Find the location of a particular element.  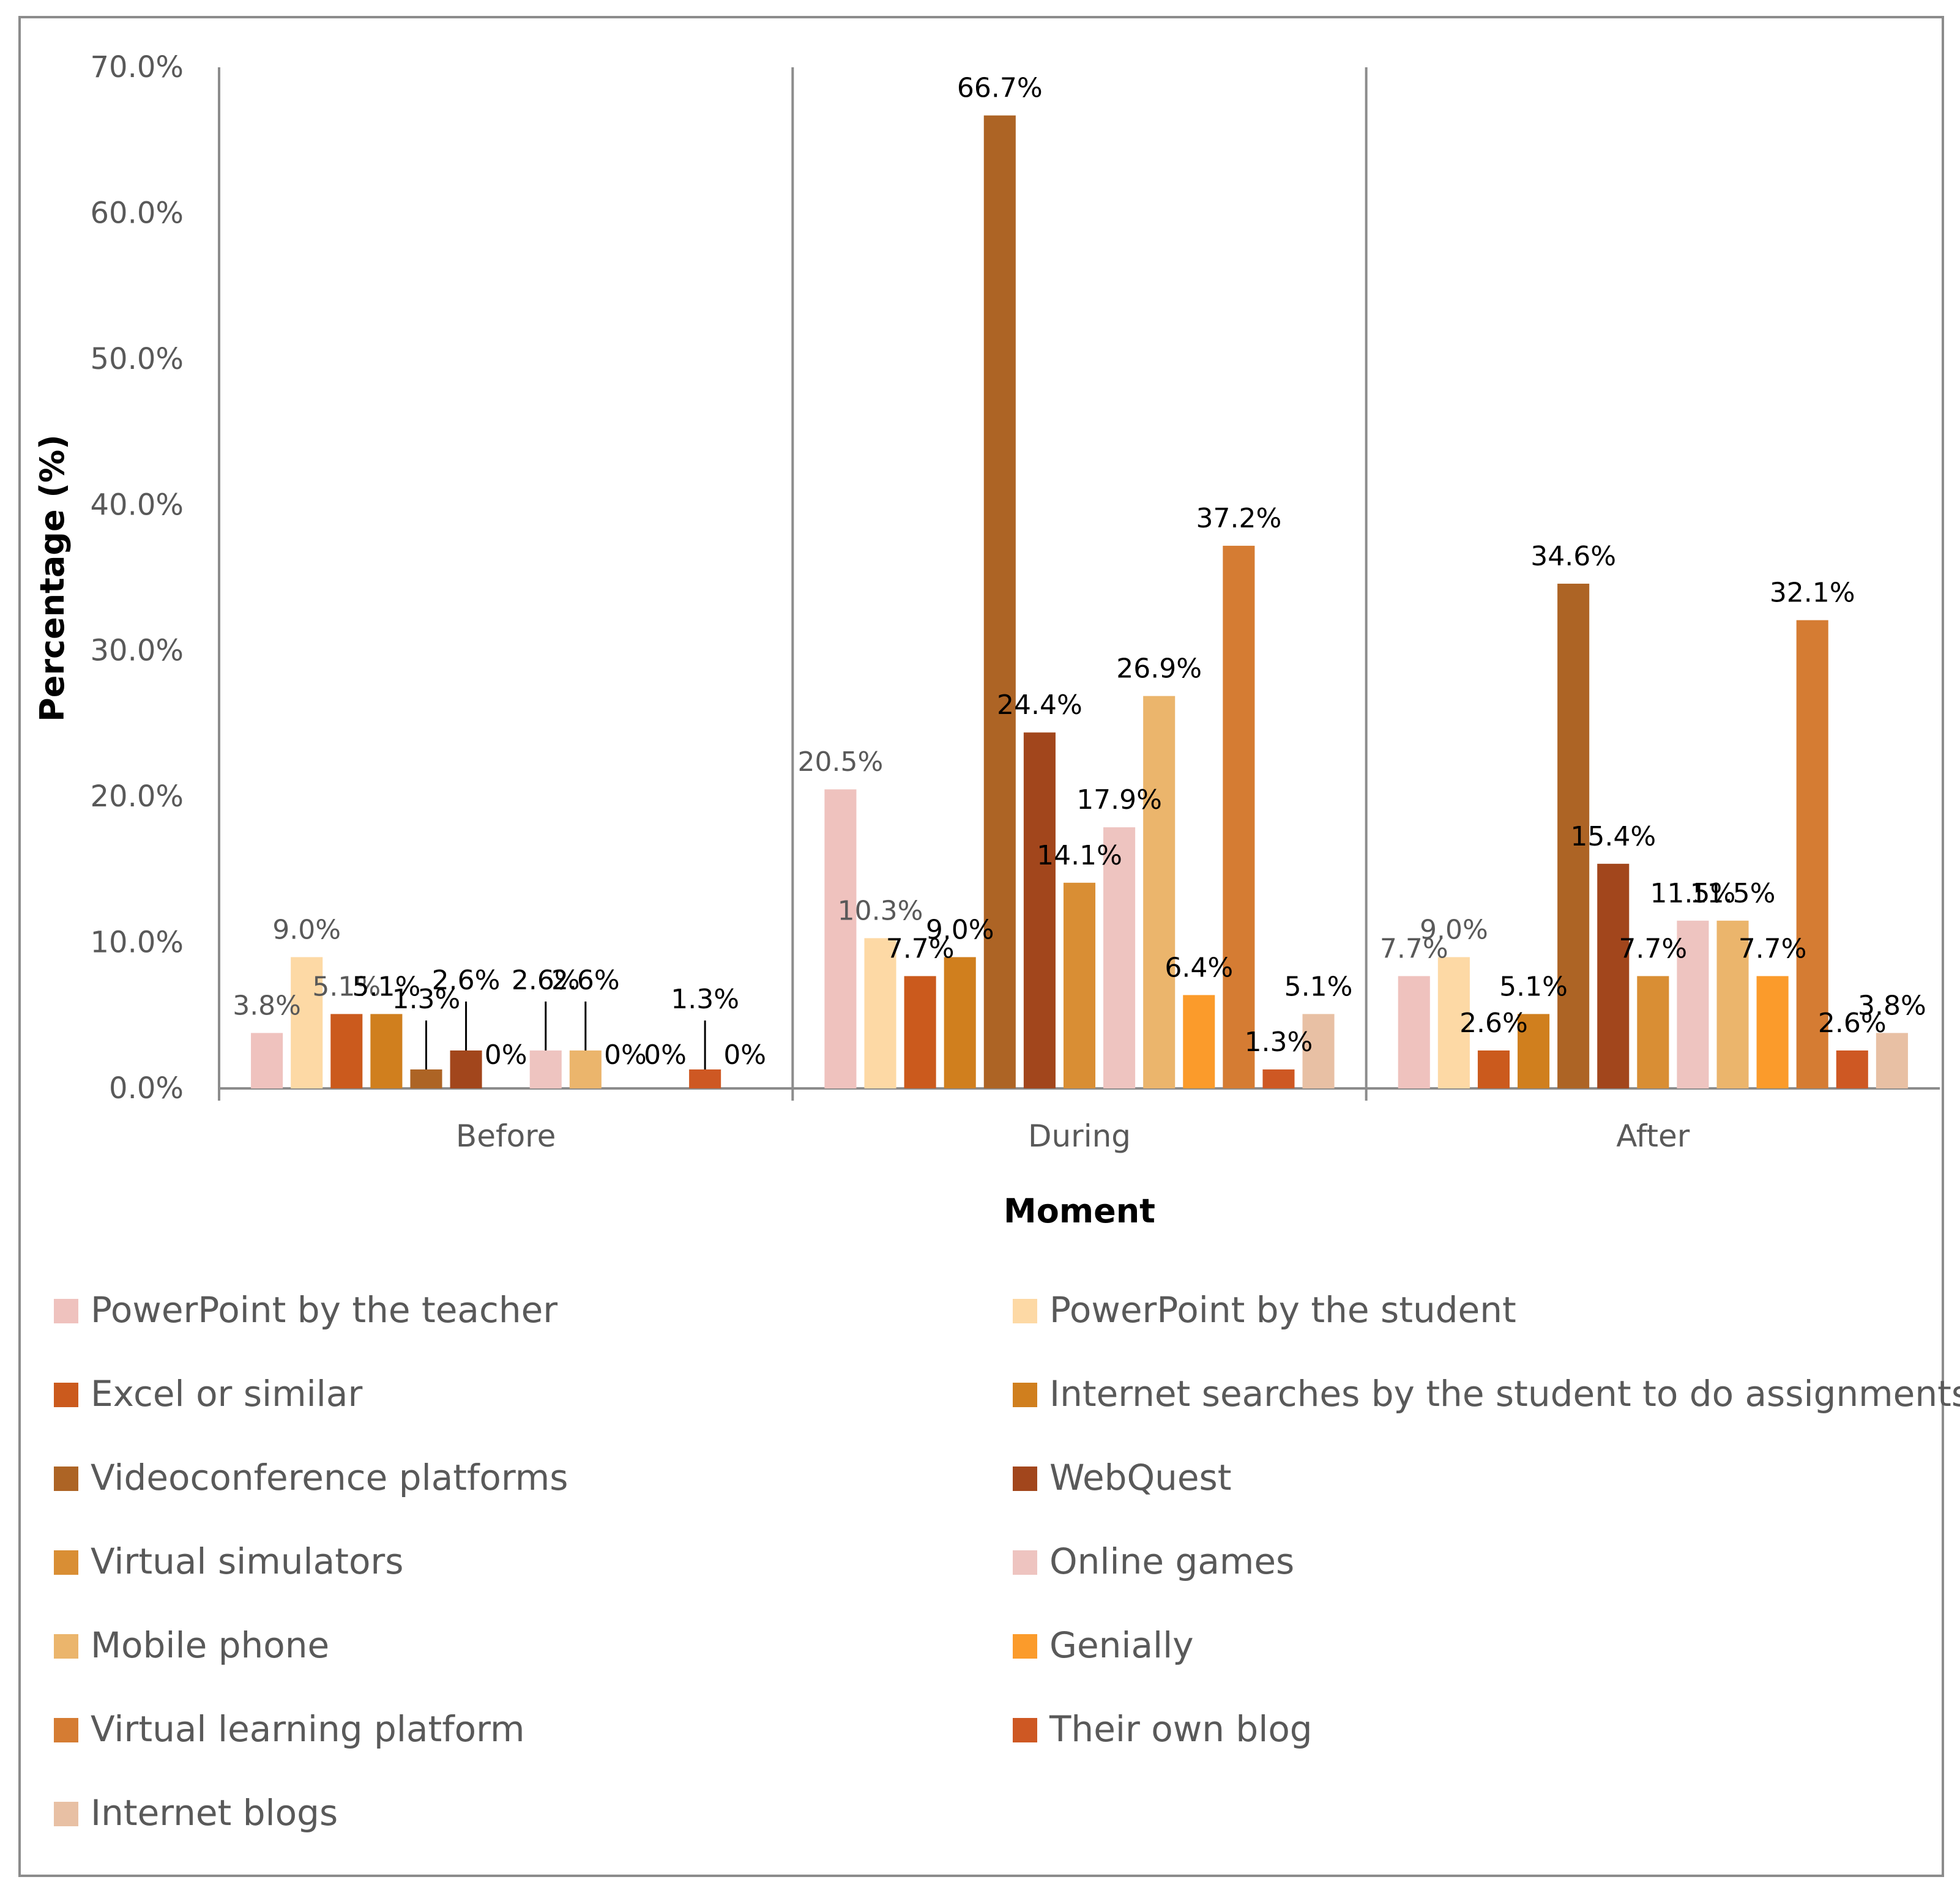

legend-label: Virtual simulators is located at coordinates (247, 1562).